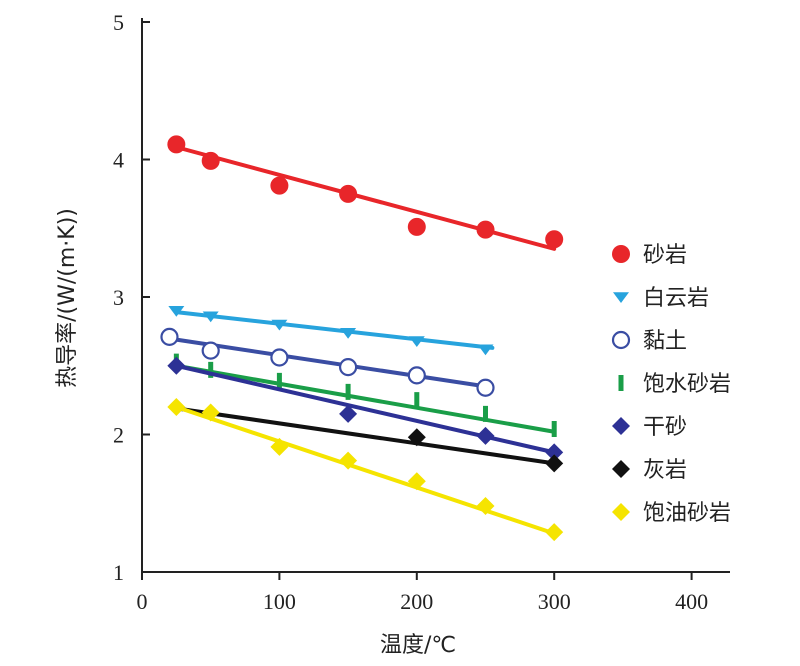 This screenshot has height=666, width=800. I want to click on legend-label: 干砂, so click(665, 427).